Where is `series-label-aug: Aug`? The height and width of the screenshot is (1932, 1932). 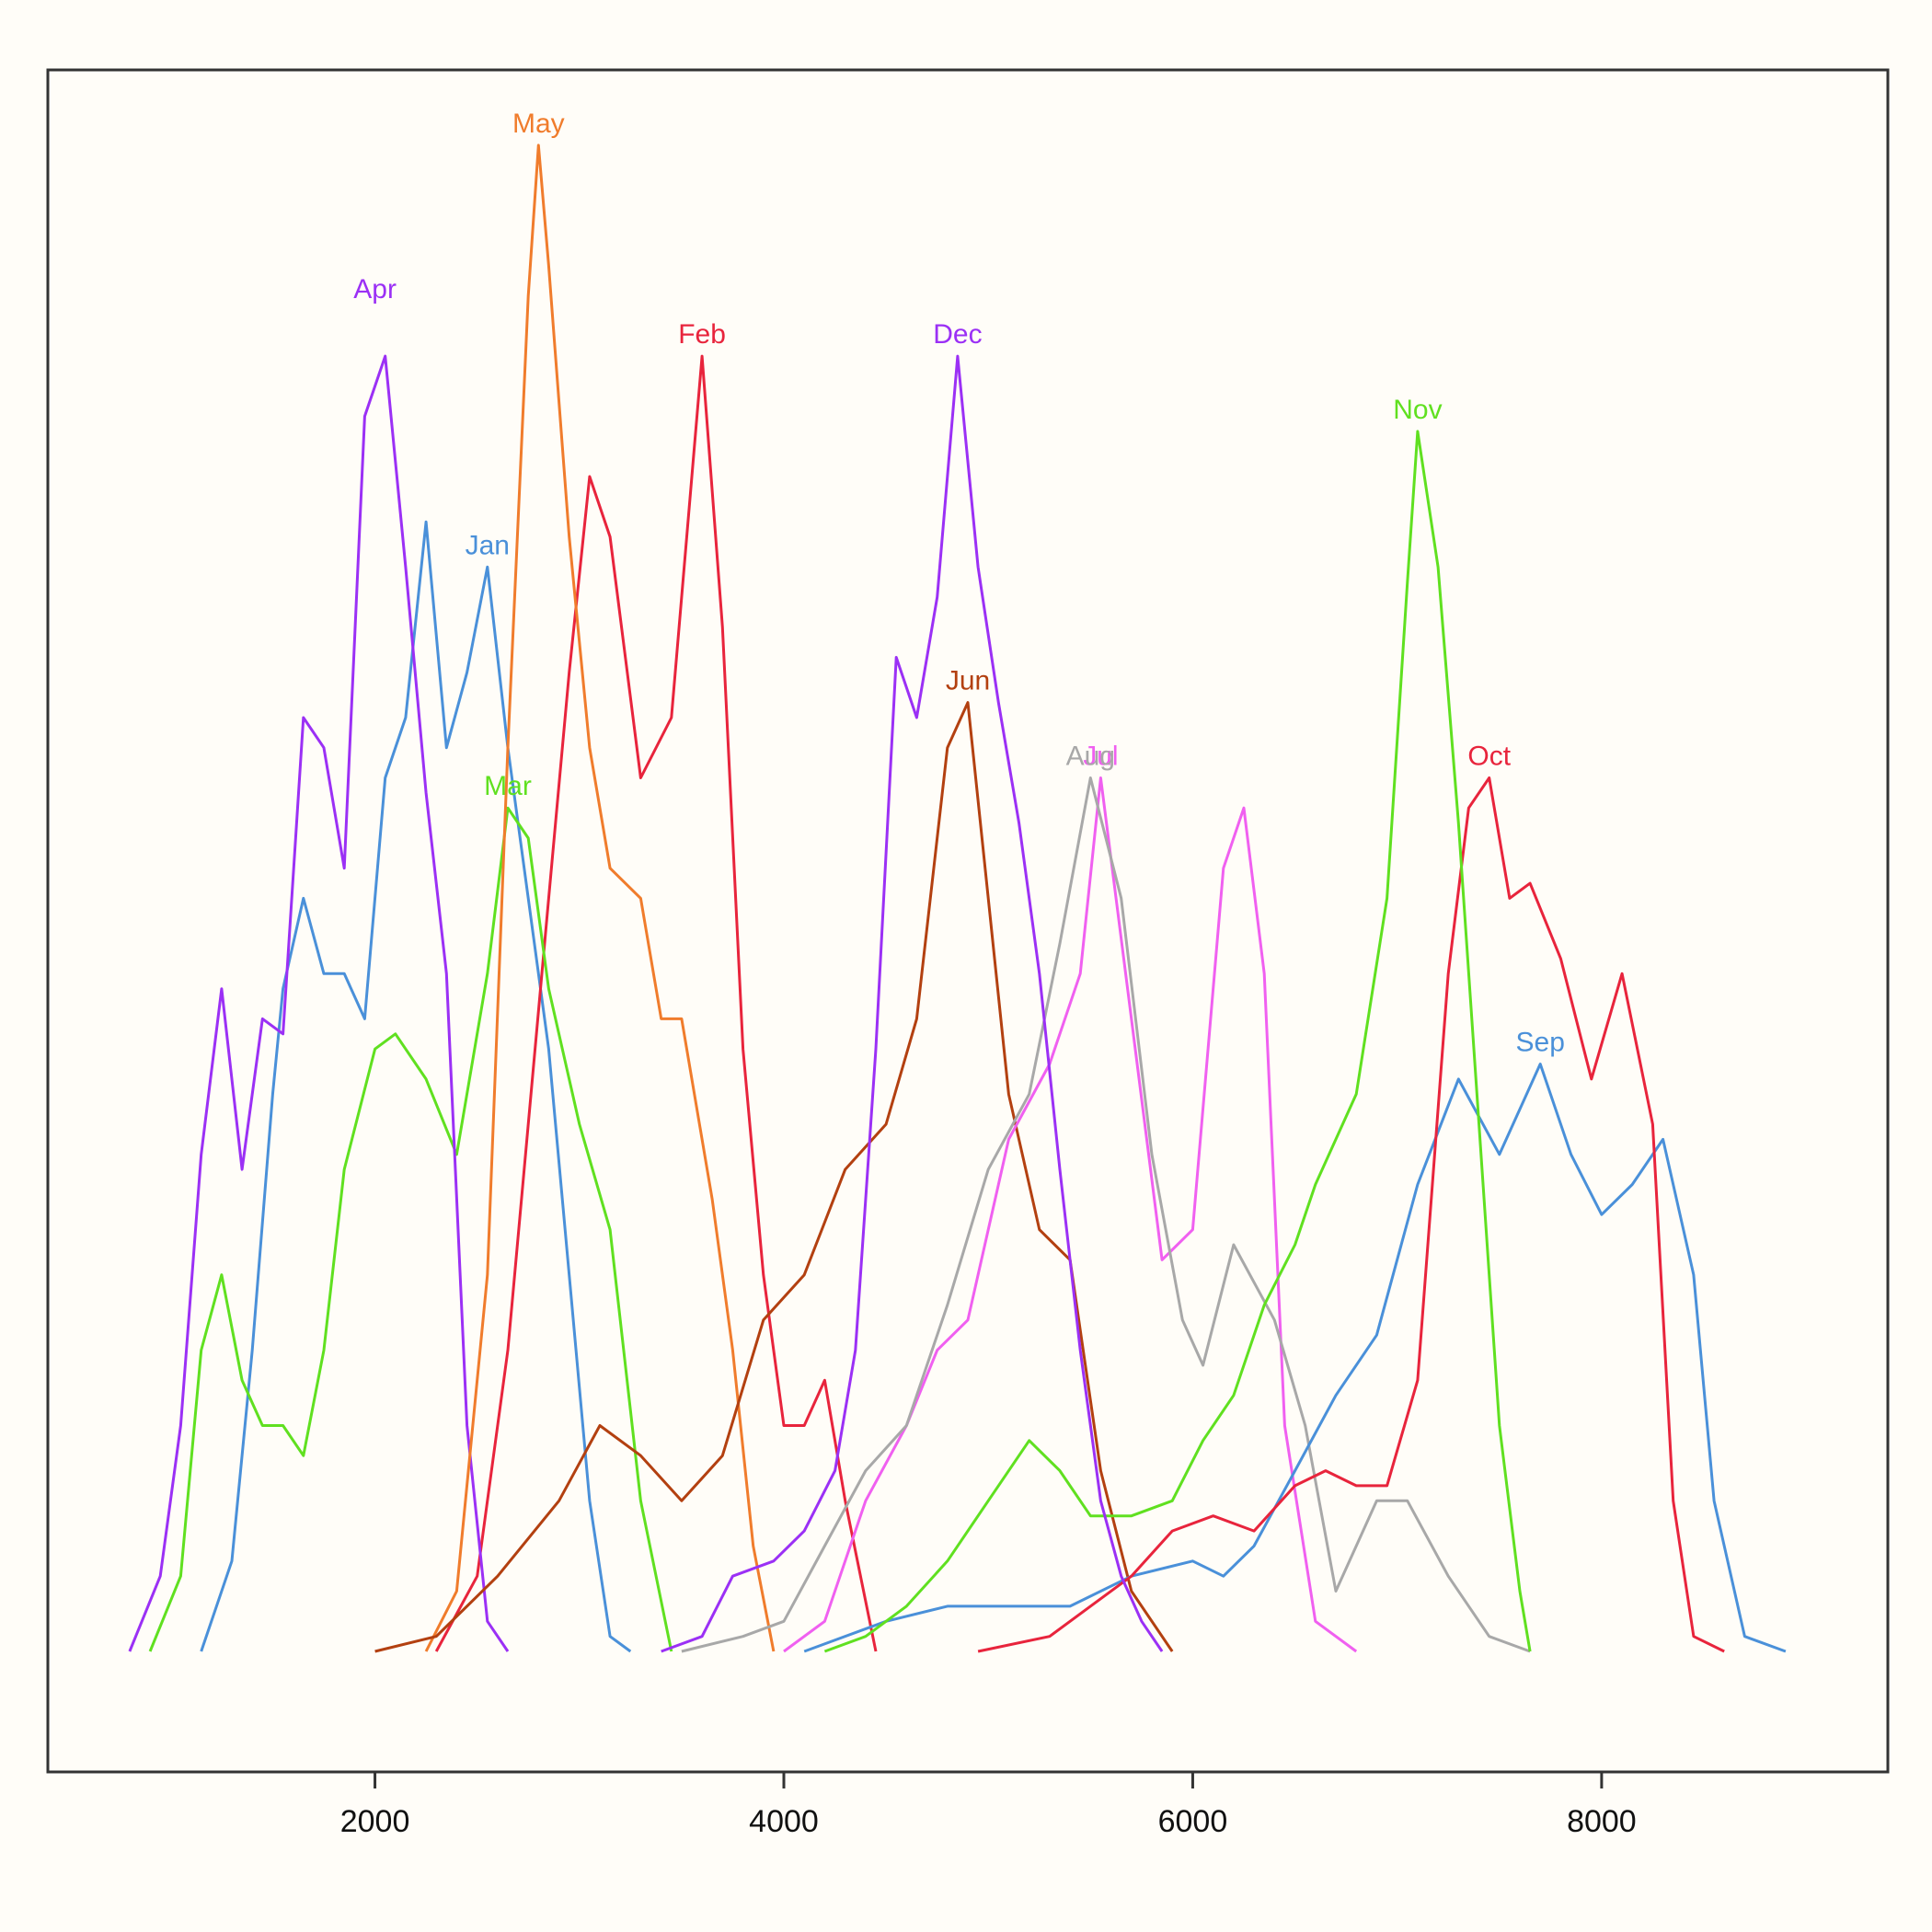 series-label-aug: Aug is located at coordinates (1090, 757).